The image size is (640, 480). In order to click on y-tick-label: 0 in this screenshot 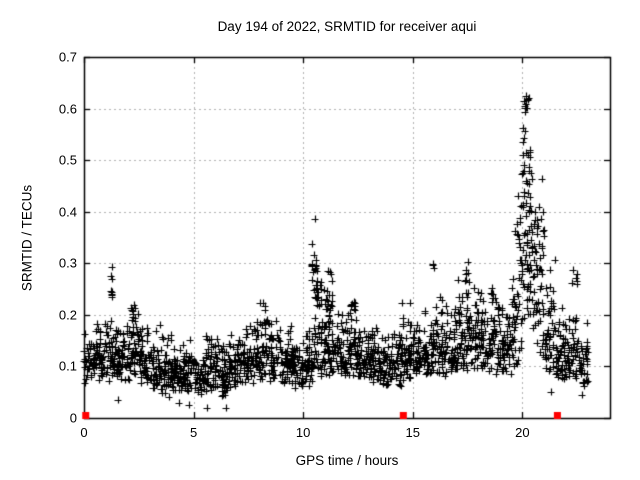, I will do `click(73, 418)`.